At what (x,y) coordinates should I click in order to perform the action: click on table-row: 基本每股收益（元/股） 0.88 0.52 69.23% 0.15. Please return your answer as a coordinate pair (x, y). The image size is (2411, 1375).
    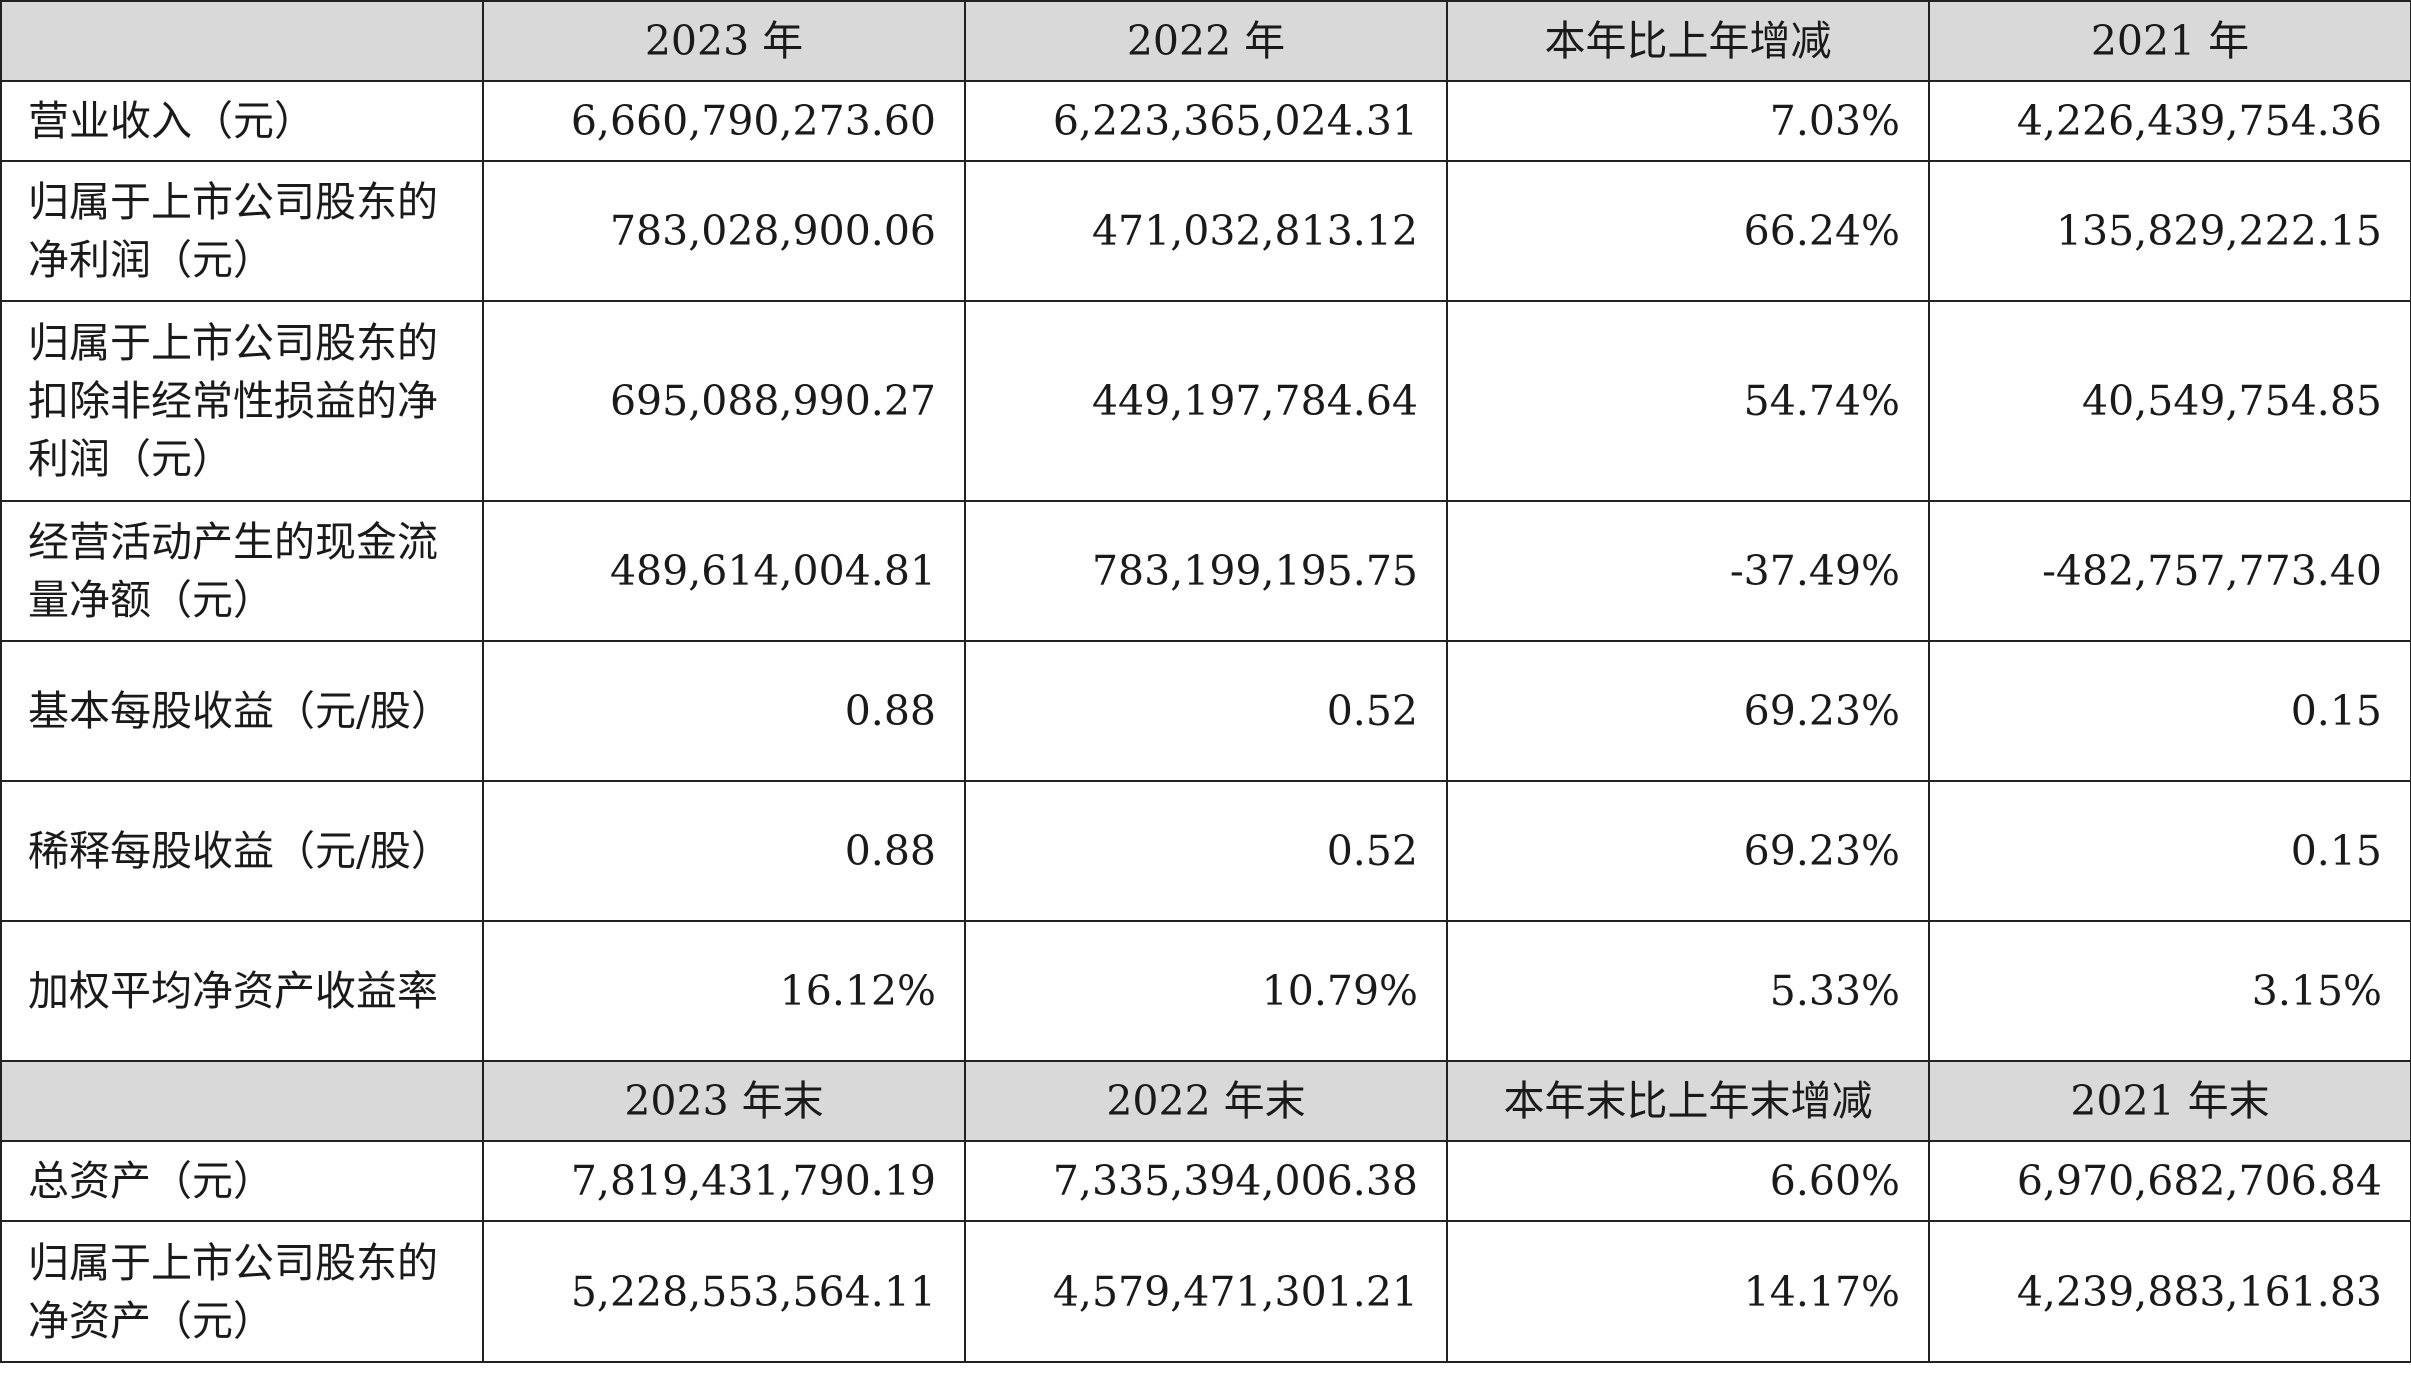
    Looking at the image, I should click on (1205, 711).